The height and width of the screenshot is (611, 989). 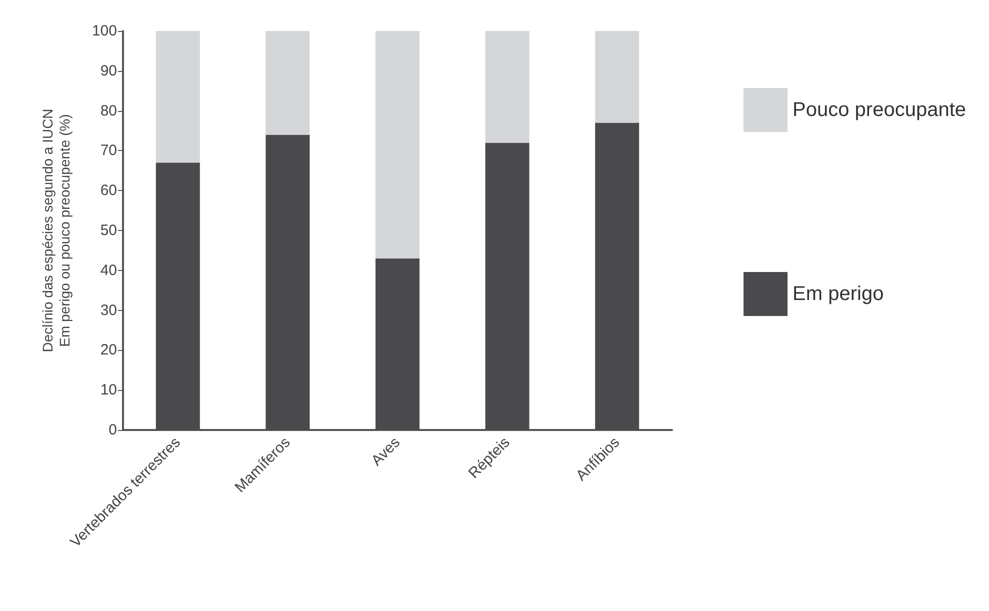 I want to click on y-tick-label: 70, so click(x=108, y=151).